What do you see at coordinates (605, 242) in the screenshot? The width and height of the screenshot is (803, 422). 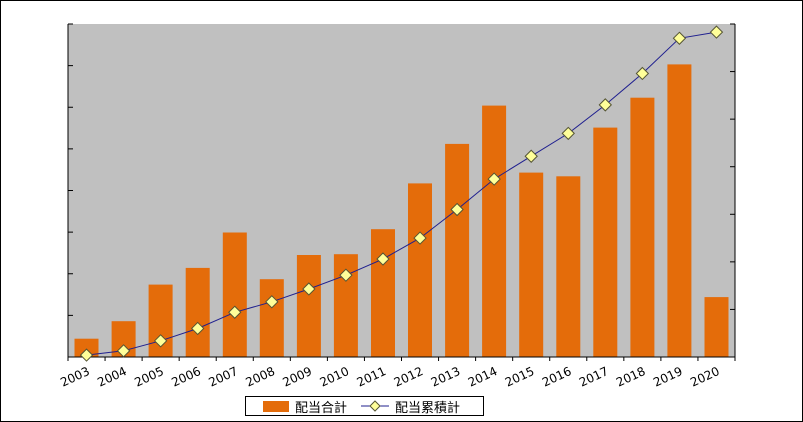 I see `bar-2017` at bounding box center [605, 242].